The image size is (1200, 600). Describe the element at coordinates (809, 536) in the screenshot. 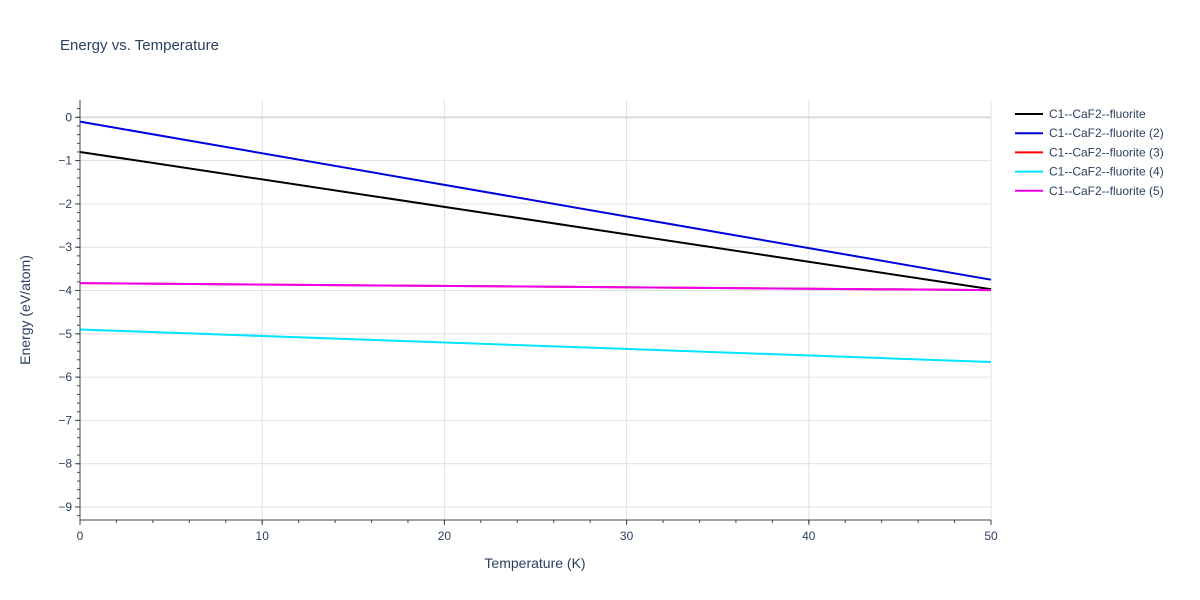

I see `x-tick-label: 40` at that location.